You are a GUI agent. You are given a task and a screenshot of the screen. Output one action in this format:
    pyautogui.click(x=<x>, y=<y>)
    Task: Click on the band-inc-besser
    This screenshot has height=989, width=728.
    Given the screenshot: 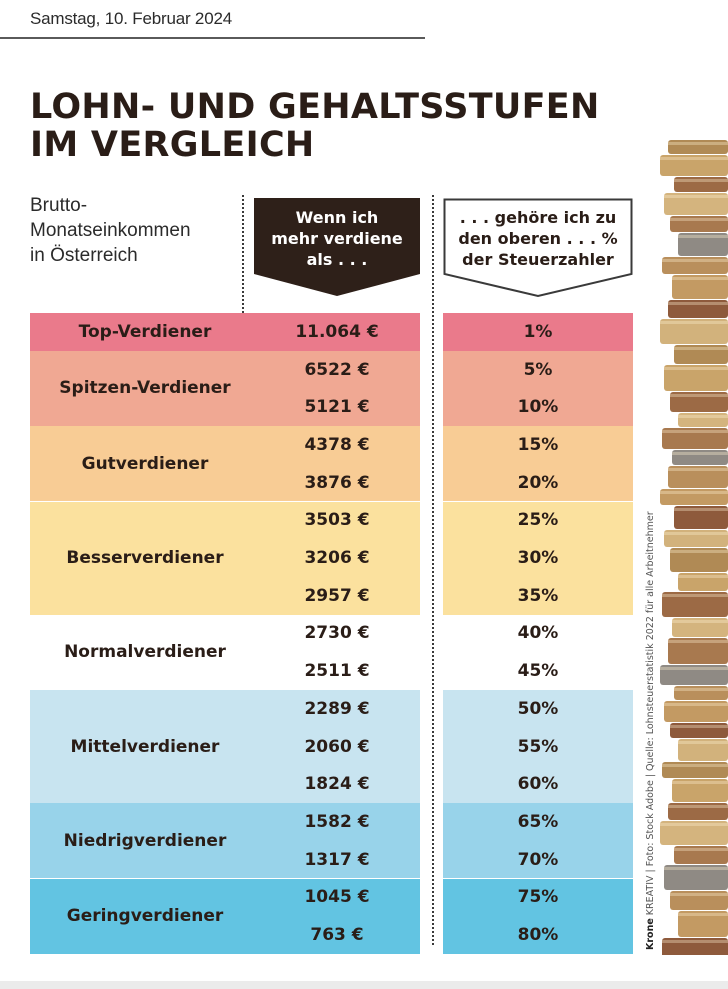 What is the action you would take?
    pyautogui.click(x=337, y=558)
    